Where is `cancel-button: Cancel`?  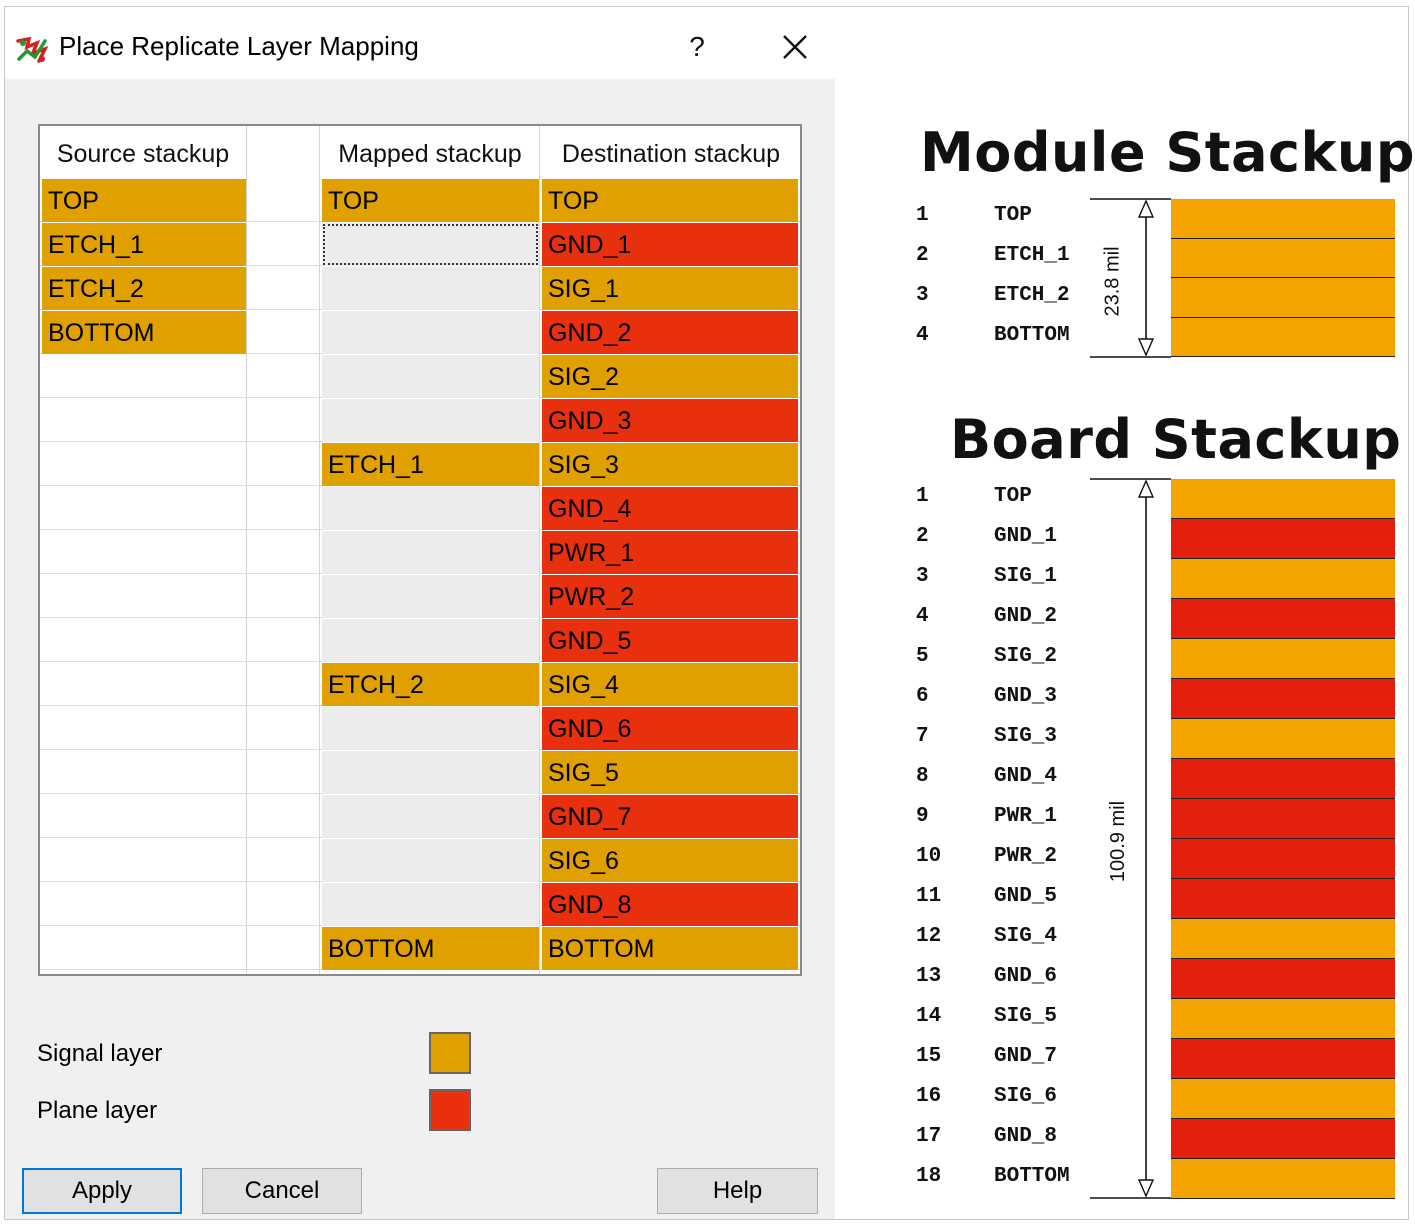
cancel-button: Cancel is located at coordinates (282, 1191).